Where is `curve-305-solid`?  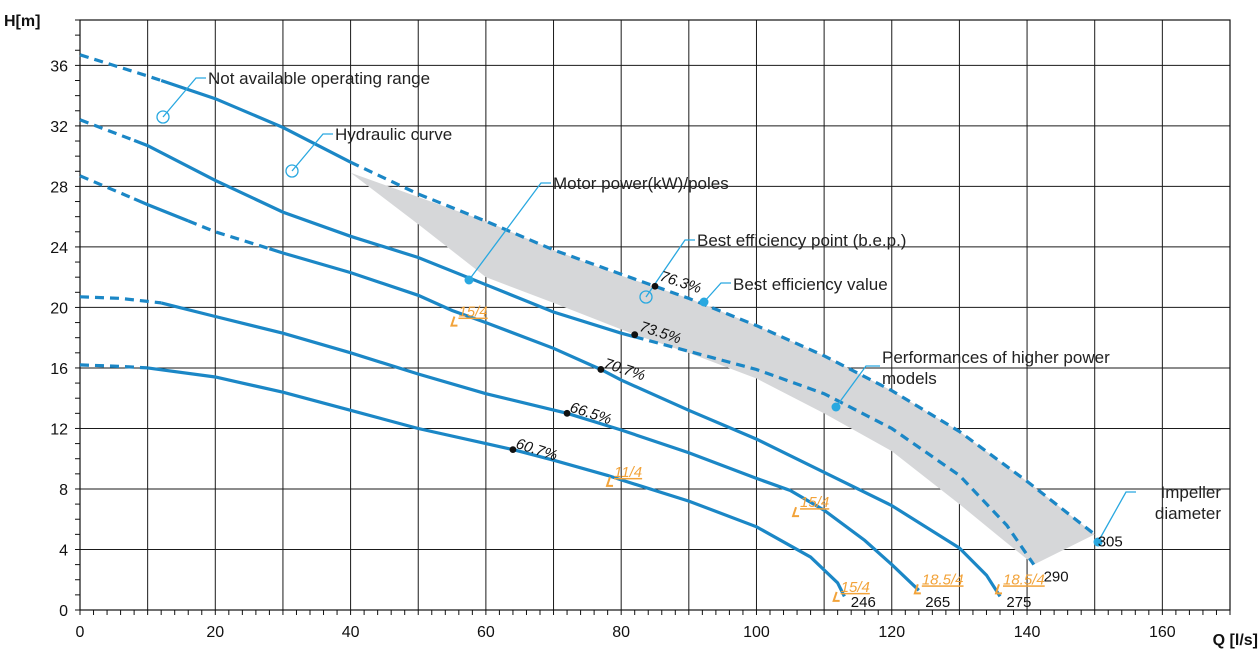
curve-305-solid is located at coordinates (256, 121).